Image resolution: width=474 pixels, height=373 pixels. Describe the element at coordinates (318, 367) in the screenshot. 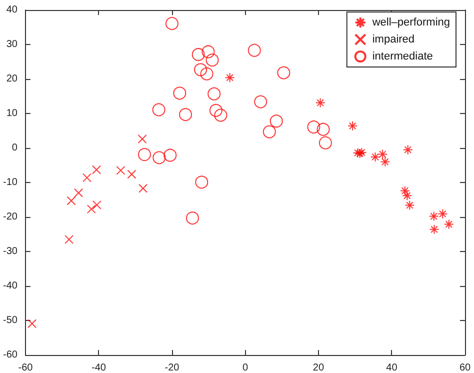

I see `x-tick-label: 20` at that location.